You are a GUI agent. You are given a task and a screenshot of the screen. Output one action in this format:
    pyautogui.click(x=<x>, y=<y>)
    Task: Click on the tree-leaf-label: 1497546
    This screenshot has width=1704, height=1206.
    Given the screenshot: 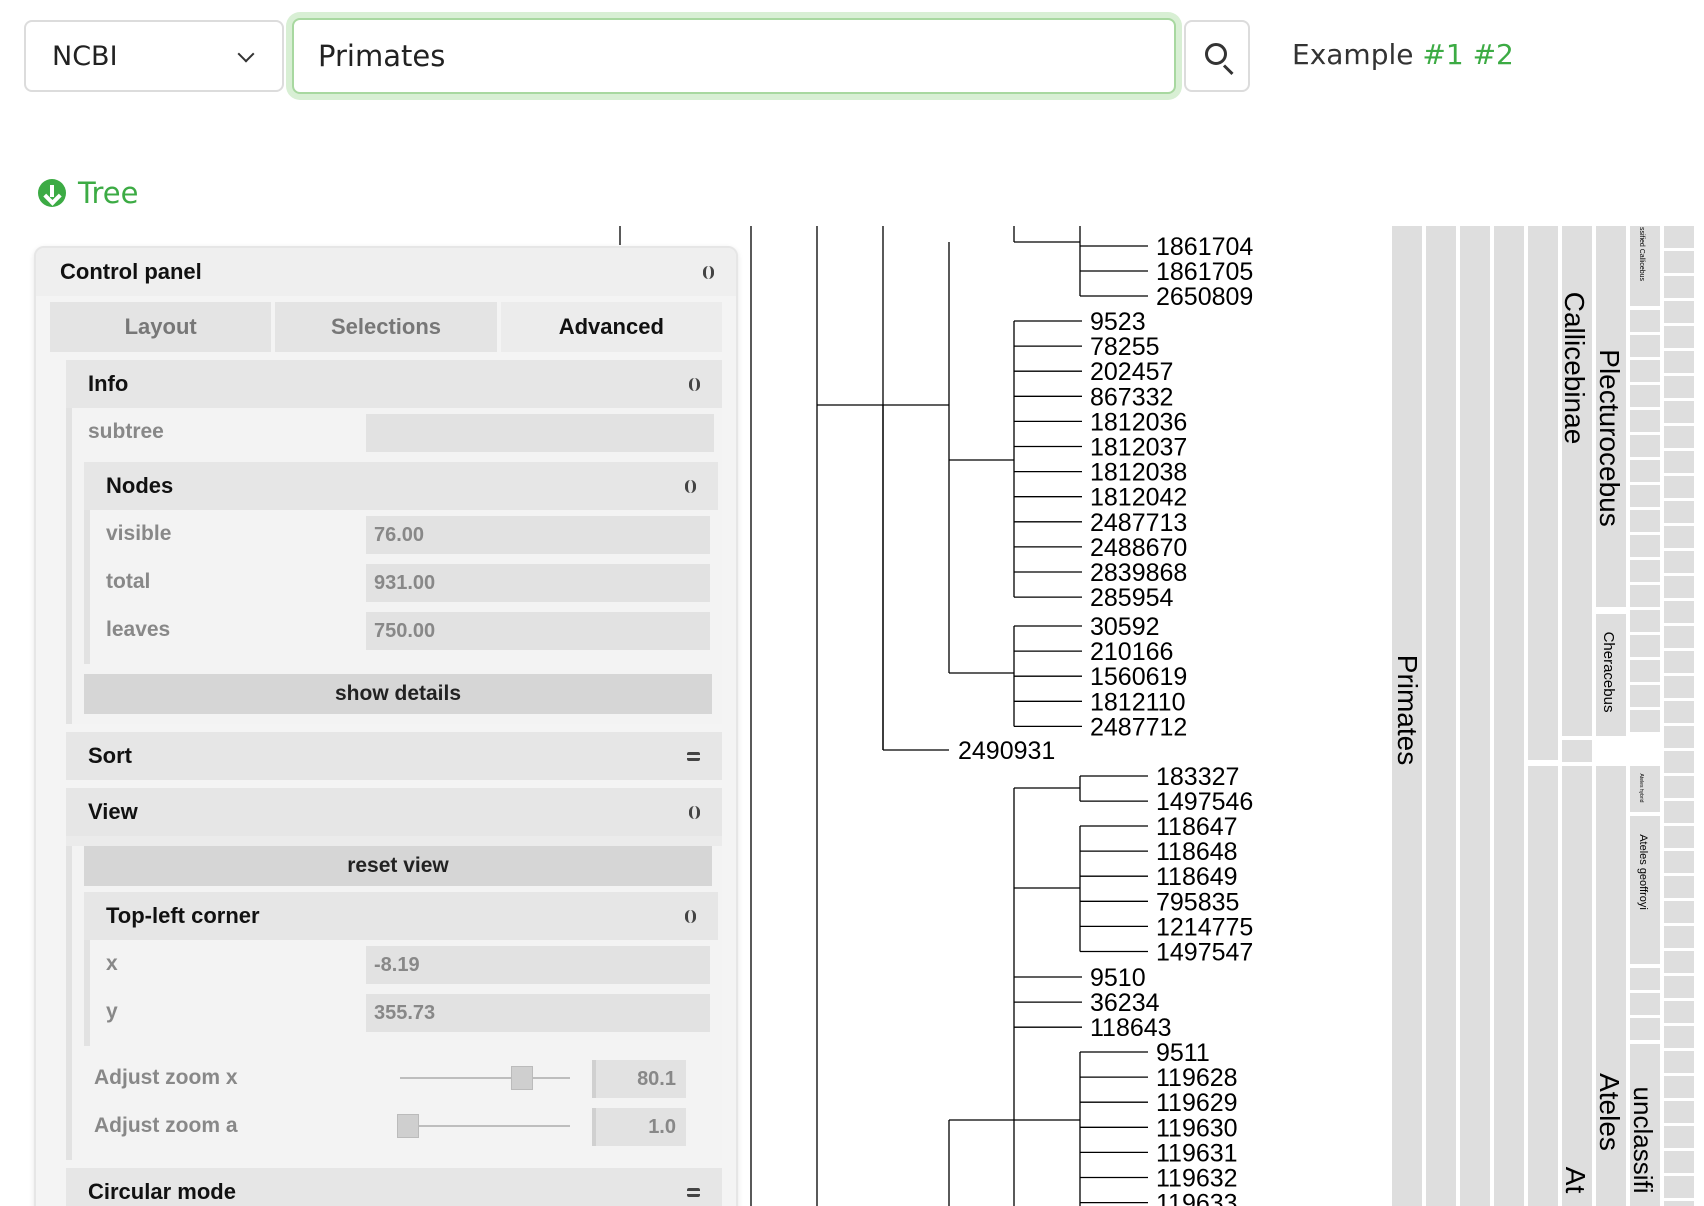 What is the action you would take?
    pyautogui.click(x=1204, y=802)
    